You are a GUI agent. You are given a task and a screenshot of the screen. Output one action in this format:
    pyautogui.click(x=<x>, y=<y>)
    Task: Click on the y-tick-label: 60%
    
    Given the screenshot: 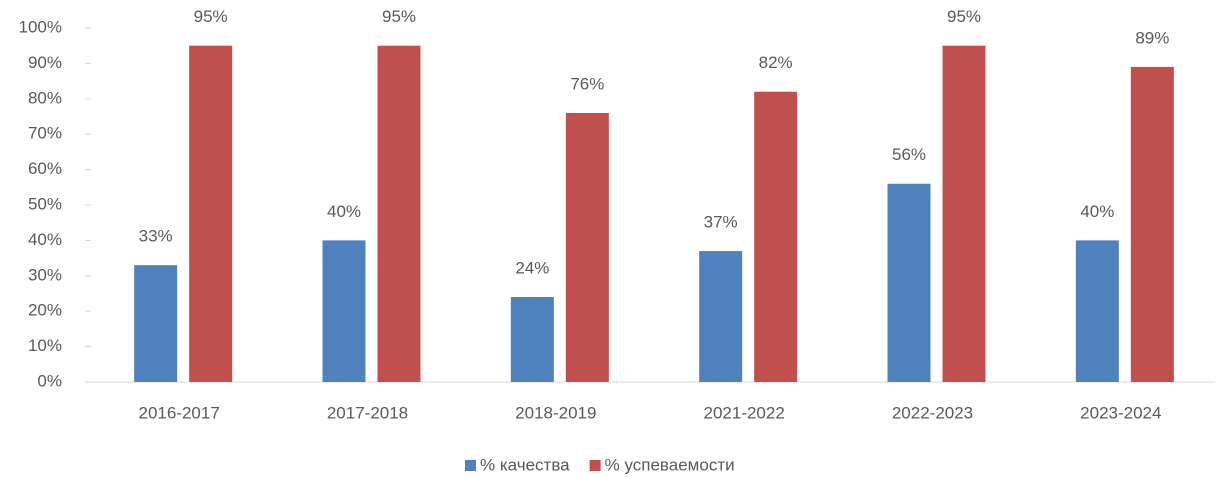 What is the action you would take?
    pyautogui.click(x=45, y=168)
    